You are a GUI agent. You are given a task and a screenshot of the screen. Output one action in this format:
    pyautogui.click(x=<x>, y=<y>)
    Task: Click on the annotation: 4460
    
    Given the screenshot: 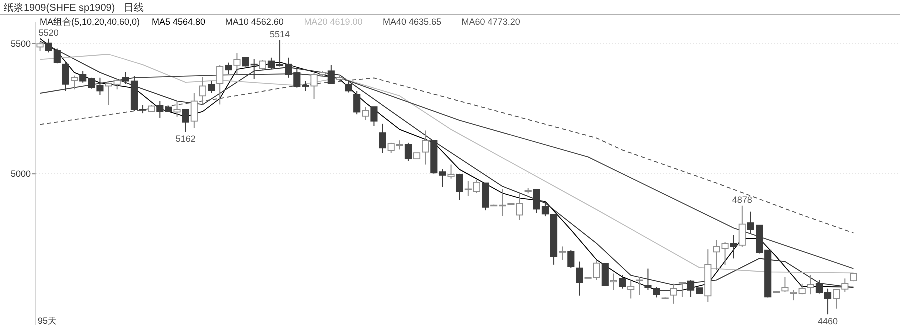 What is the action you would take?
    pyautogui.click(x=828, y=321)
    